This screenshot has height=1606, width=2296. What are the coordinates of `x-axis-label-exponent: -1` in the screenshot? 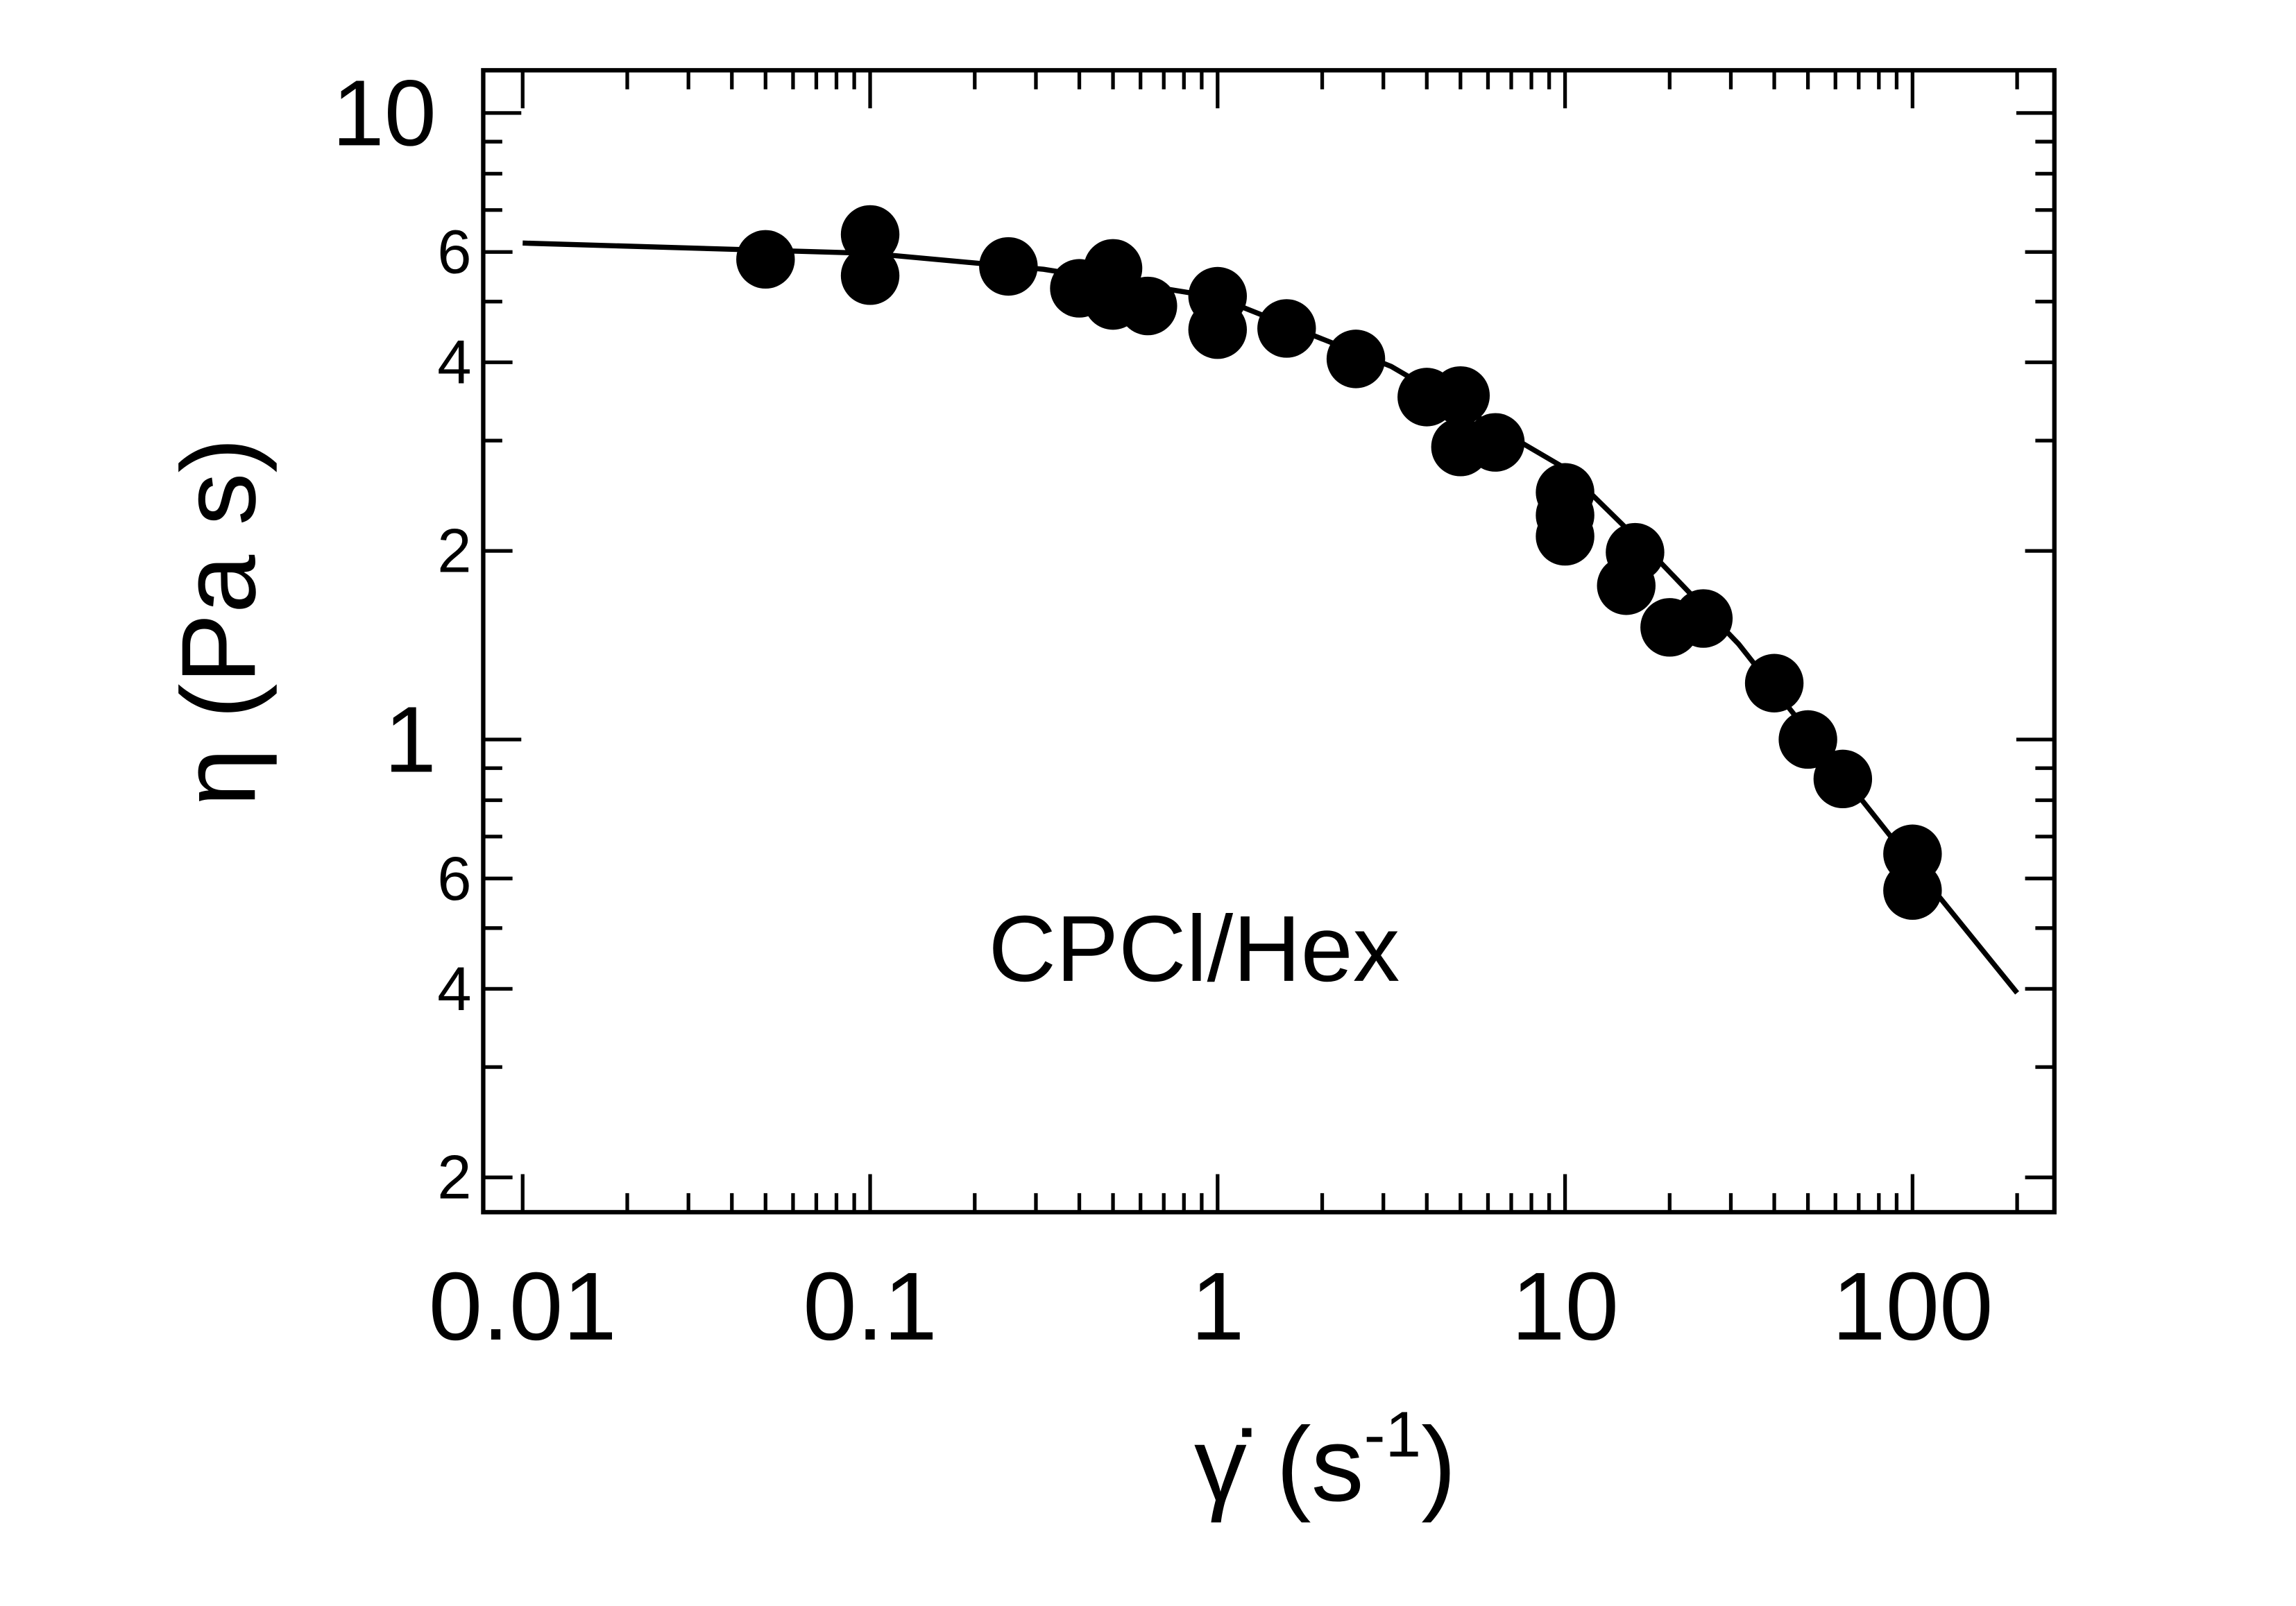 It's located at (1393, 1435).